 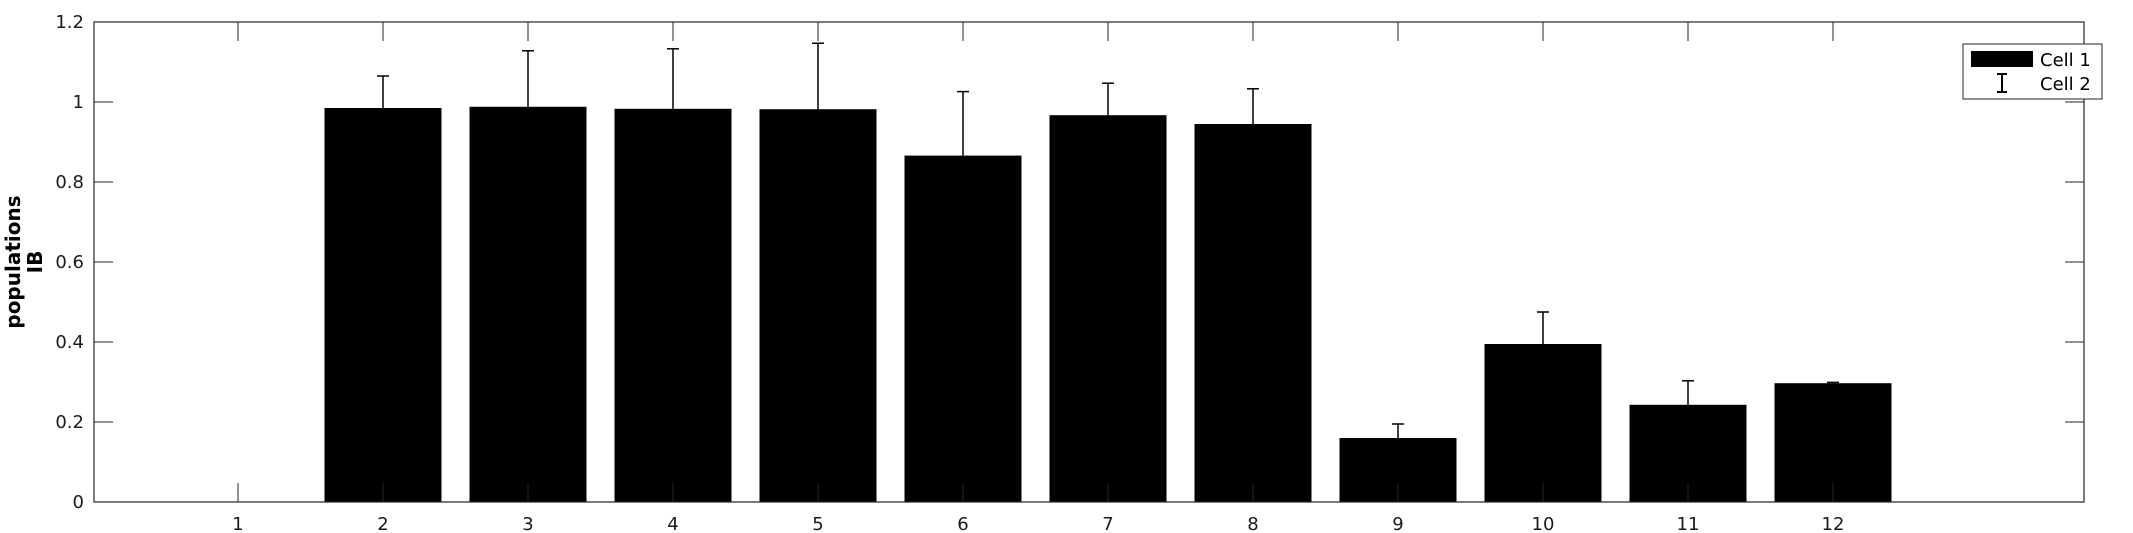 What do you see at coordinates (2032, 71) in the screenshot?
I see `legend: Cell 1 Cell 2` at bounding box center [2032, 71].